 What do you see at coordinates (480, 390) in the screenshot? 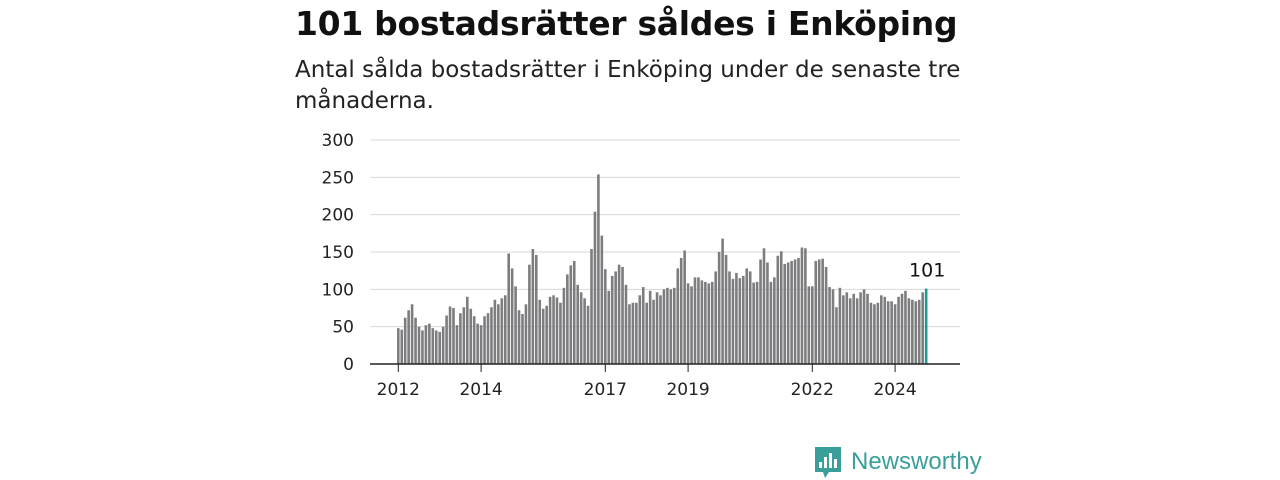
I see `x-tick-label: 2014` at bounding box center [480, 390].